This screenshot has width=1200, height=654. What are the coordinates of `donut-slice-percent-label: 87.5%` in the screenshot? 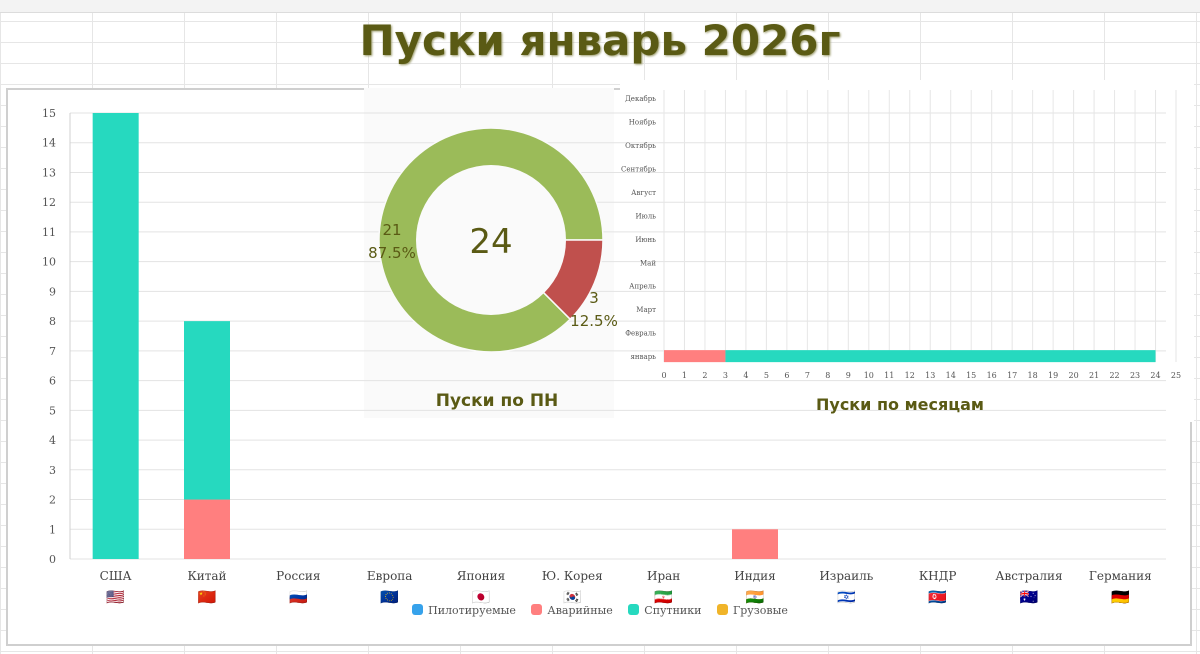 It's located at (392, 253).